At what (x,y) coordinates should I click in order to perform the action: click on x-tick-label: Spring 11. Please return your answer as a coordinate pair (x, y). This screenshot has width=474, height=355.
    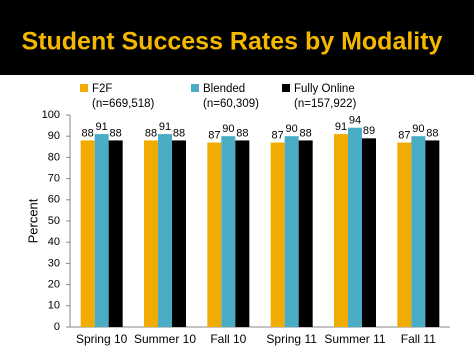
    Looking at the image, I should click on (291, 339).